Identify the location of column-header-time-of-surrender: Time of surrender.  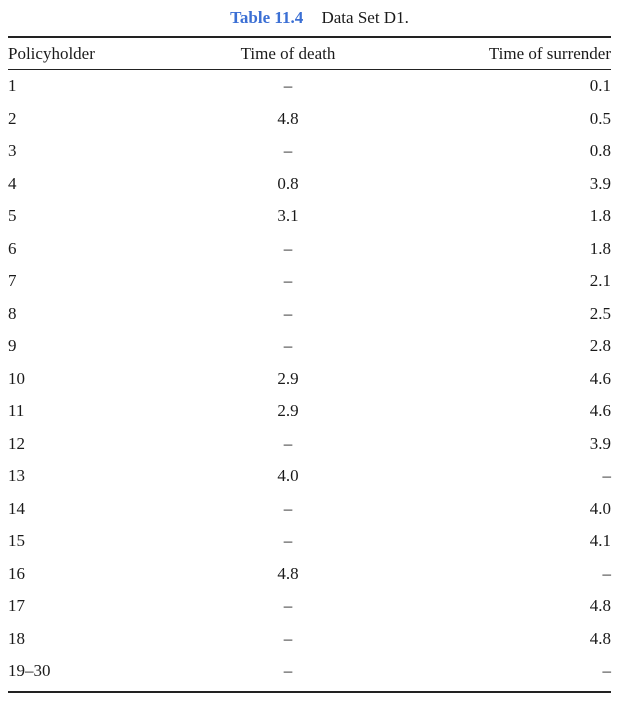
(549, 53).